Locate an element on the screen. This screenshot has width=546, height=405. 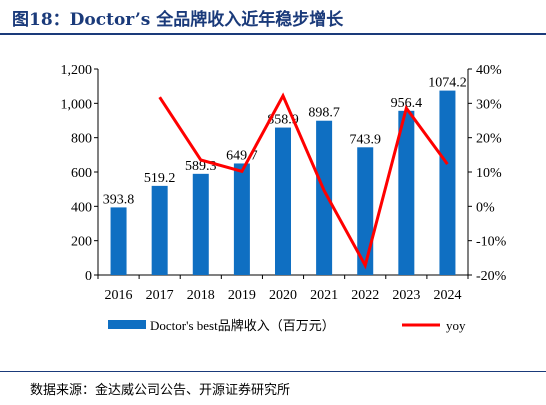
left-tick-label: 800 is located at coordinates (81, 139).